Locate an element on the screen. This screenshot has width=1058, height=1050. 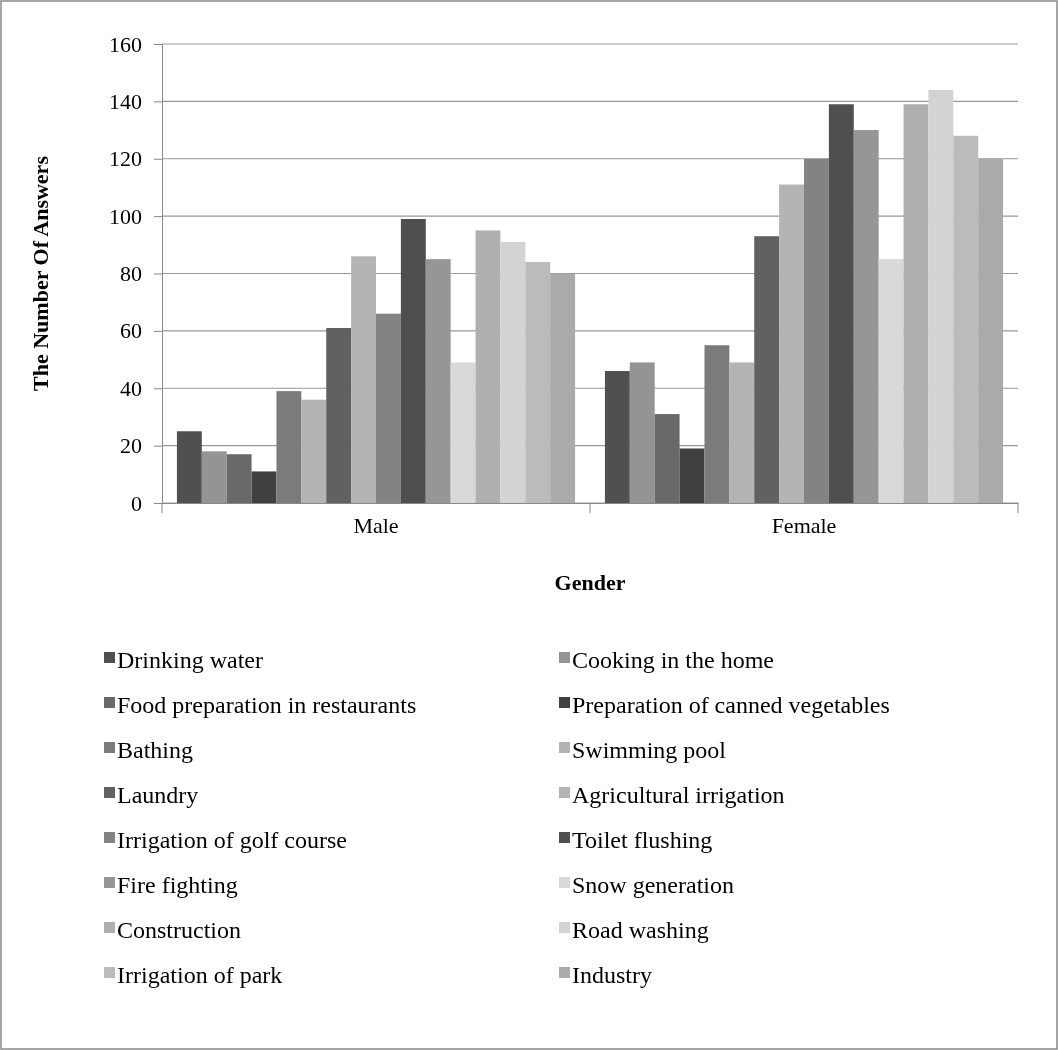
legend-label: Agricultural irrigation is located at coordinates (678, 795).